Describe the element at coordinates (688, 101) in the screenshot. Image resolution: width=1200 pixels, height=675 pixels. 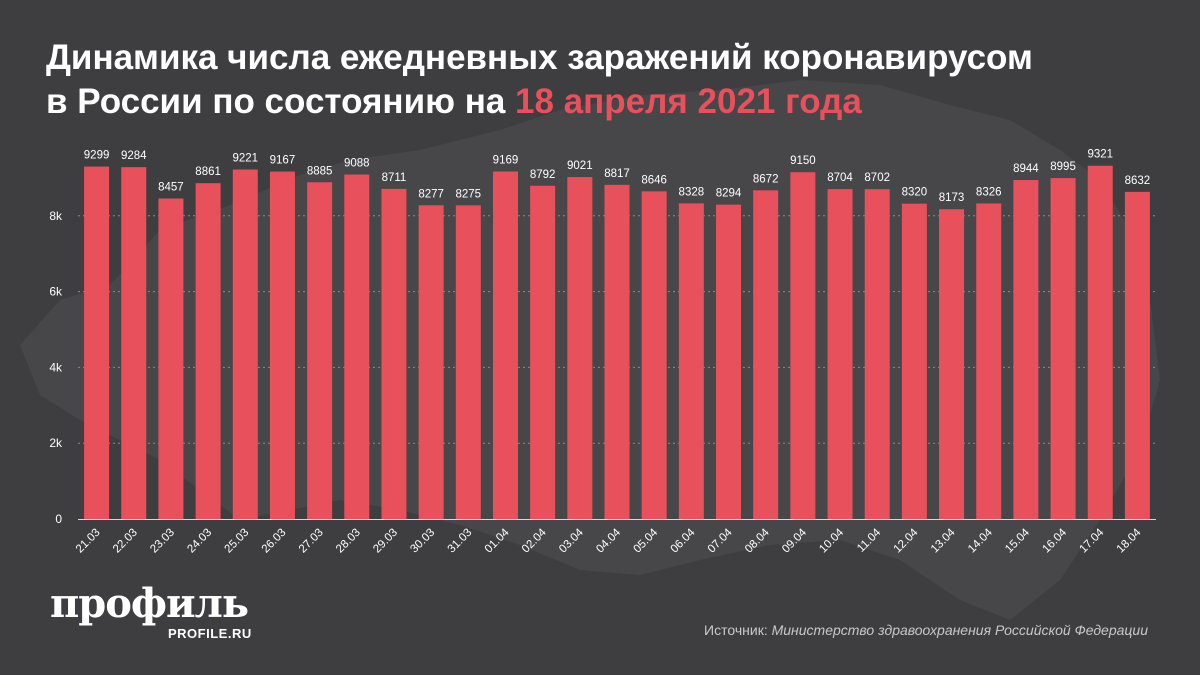
I see `title-date-accent: 18 апреля 2021 года` at that location.